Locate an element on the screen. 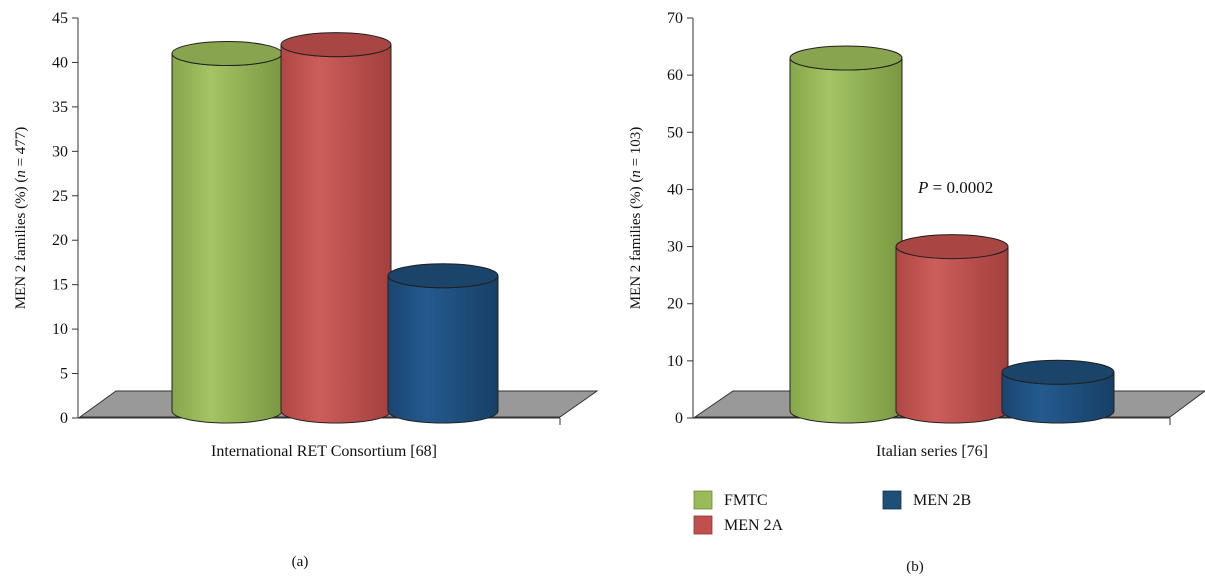  panel-label-b: (b) is located at coordinates (915, 567).